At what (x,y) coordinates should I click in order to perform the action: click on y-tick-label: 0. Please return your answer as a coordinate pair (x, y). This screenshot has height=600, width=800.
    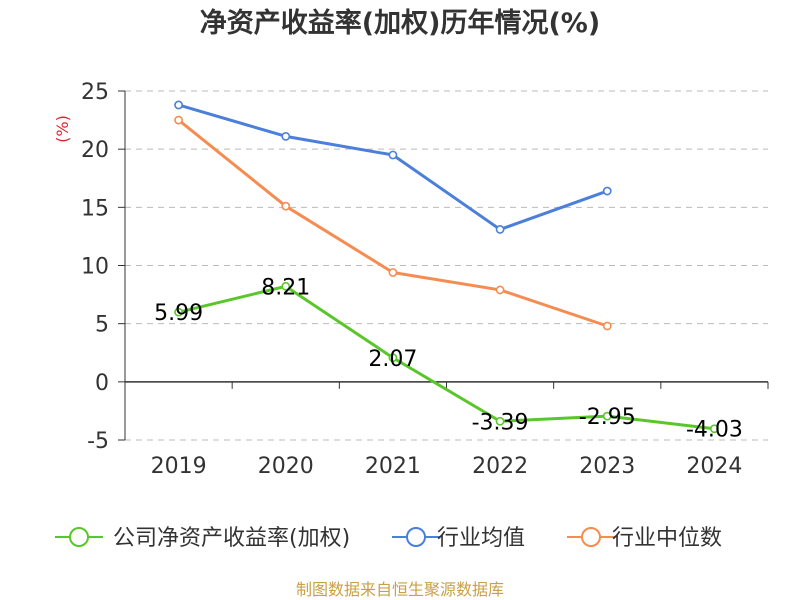
    Looking at the image, I should click on (102, 383).